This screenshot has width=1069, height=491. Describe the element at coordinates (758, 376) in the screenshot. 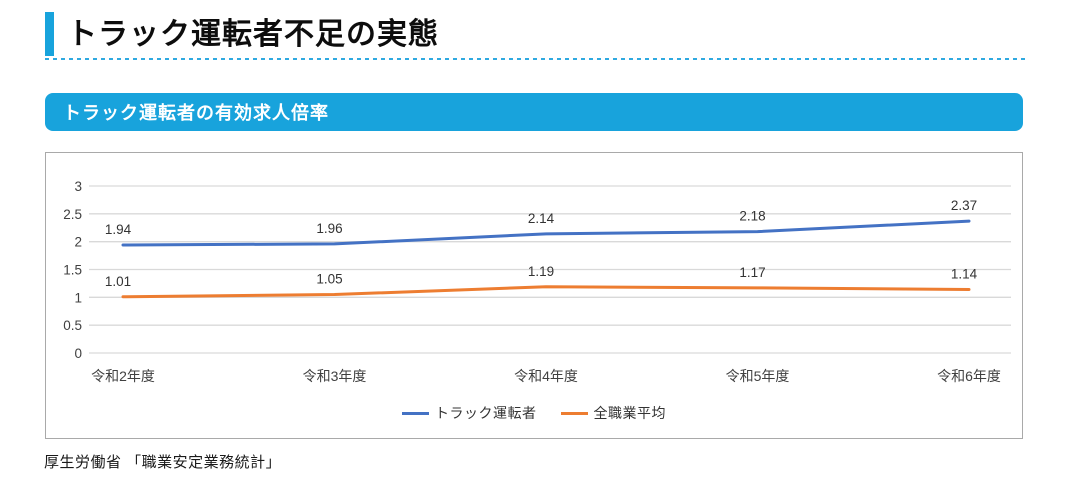

I see `x-axis-label: 令和5年度` at that location.